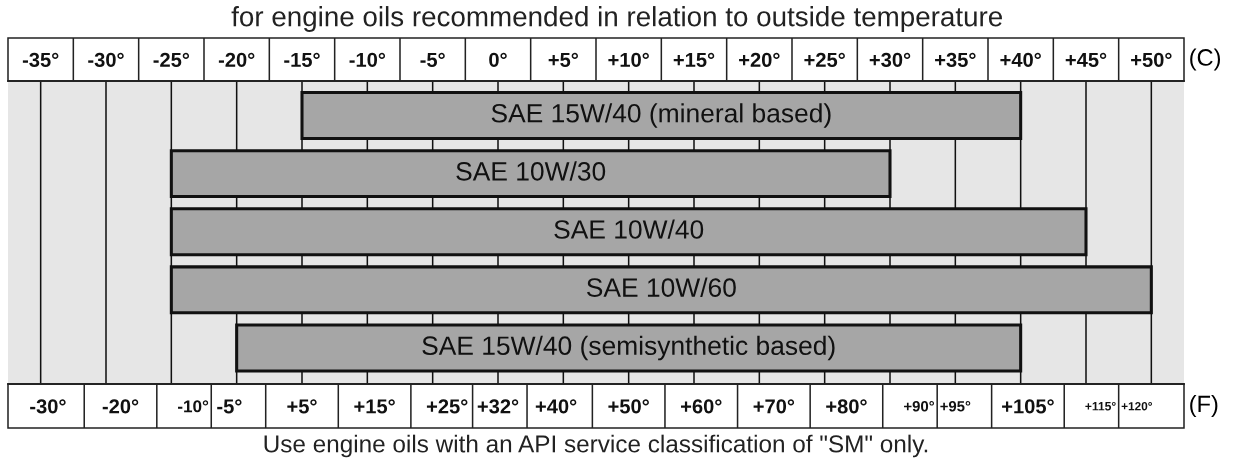 The width and height of the screenshot is (1234, 465). I want to click on x2-tick-label: -30°, so click(48, 406).